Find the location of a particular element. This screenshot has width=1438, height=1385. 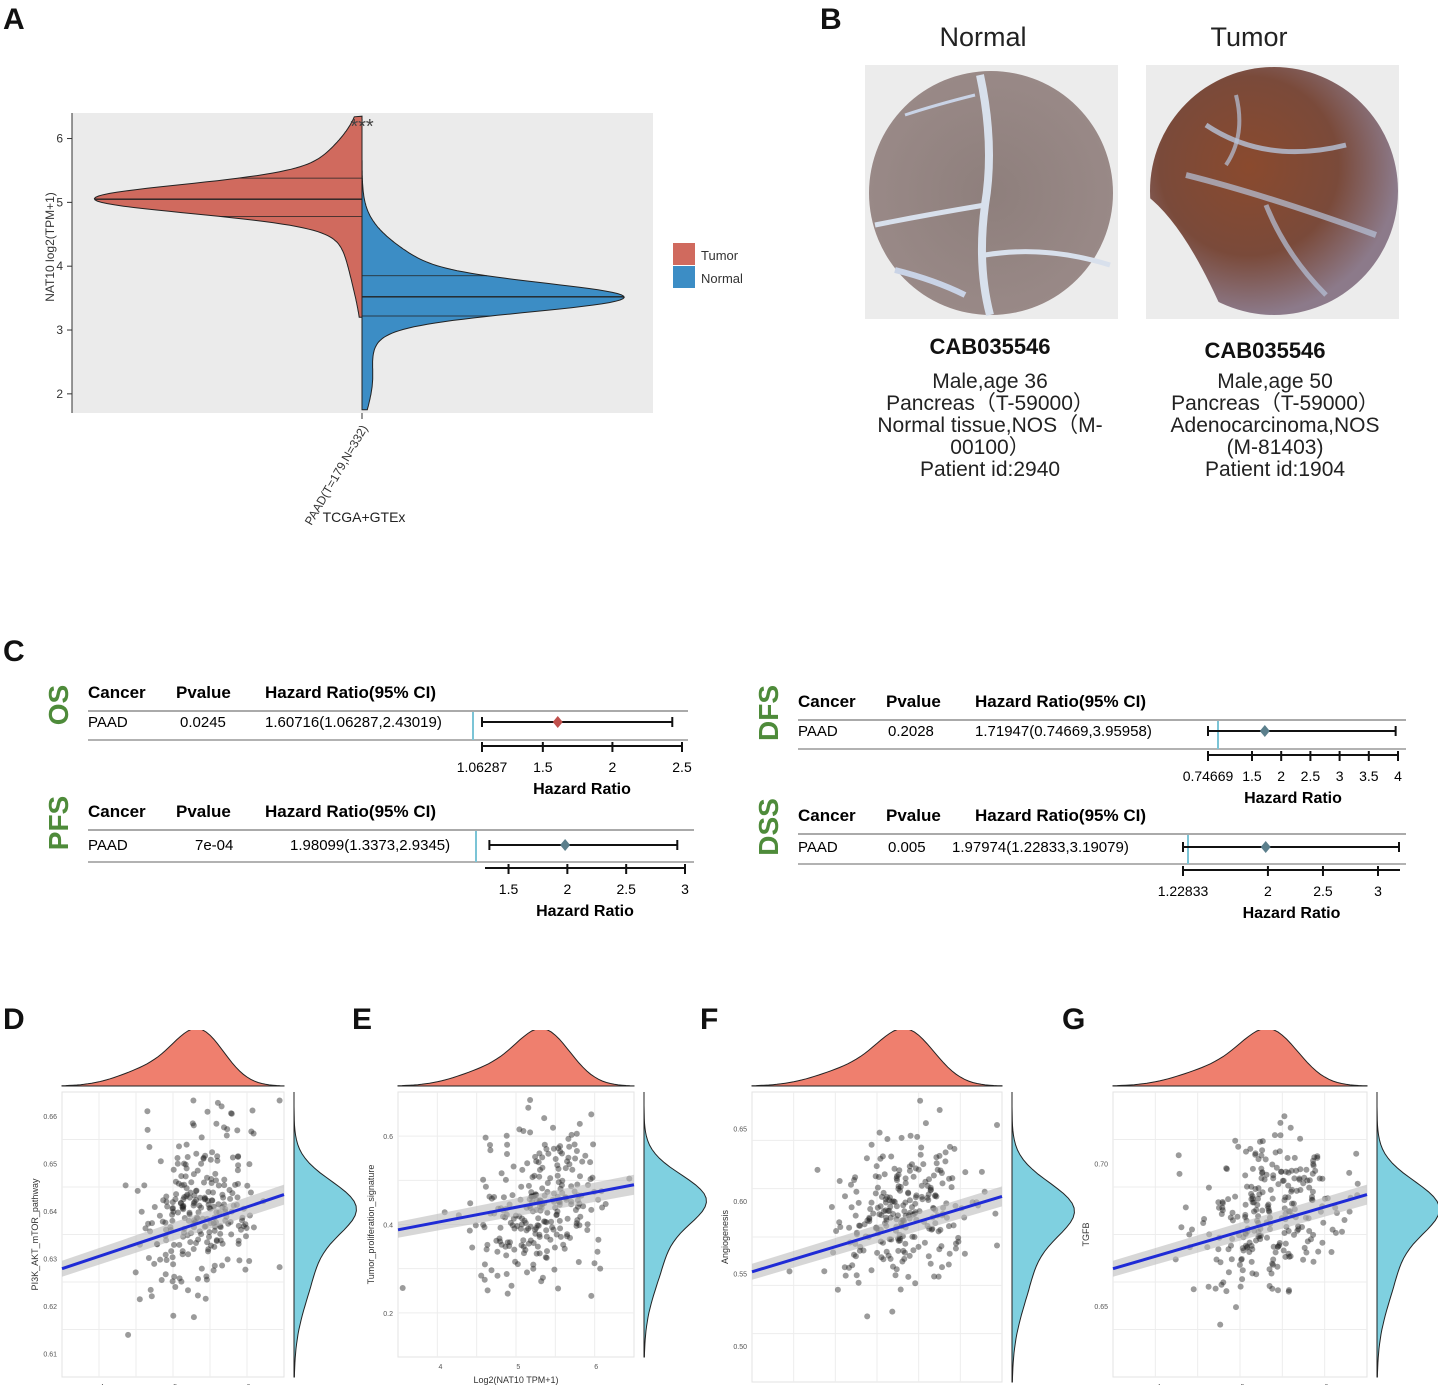

header-cancer: Cancer is located at coordinates (117, 692).